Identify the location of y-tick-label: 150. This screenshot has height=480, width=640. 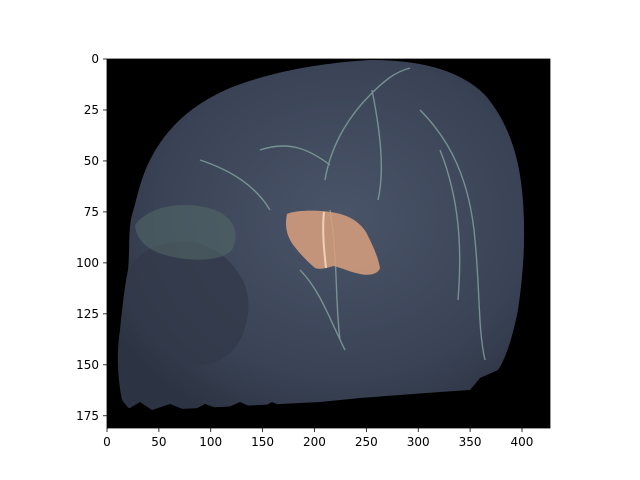
(87, 365).